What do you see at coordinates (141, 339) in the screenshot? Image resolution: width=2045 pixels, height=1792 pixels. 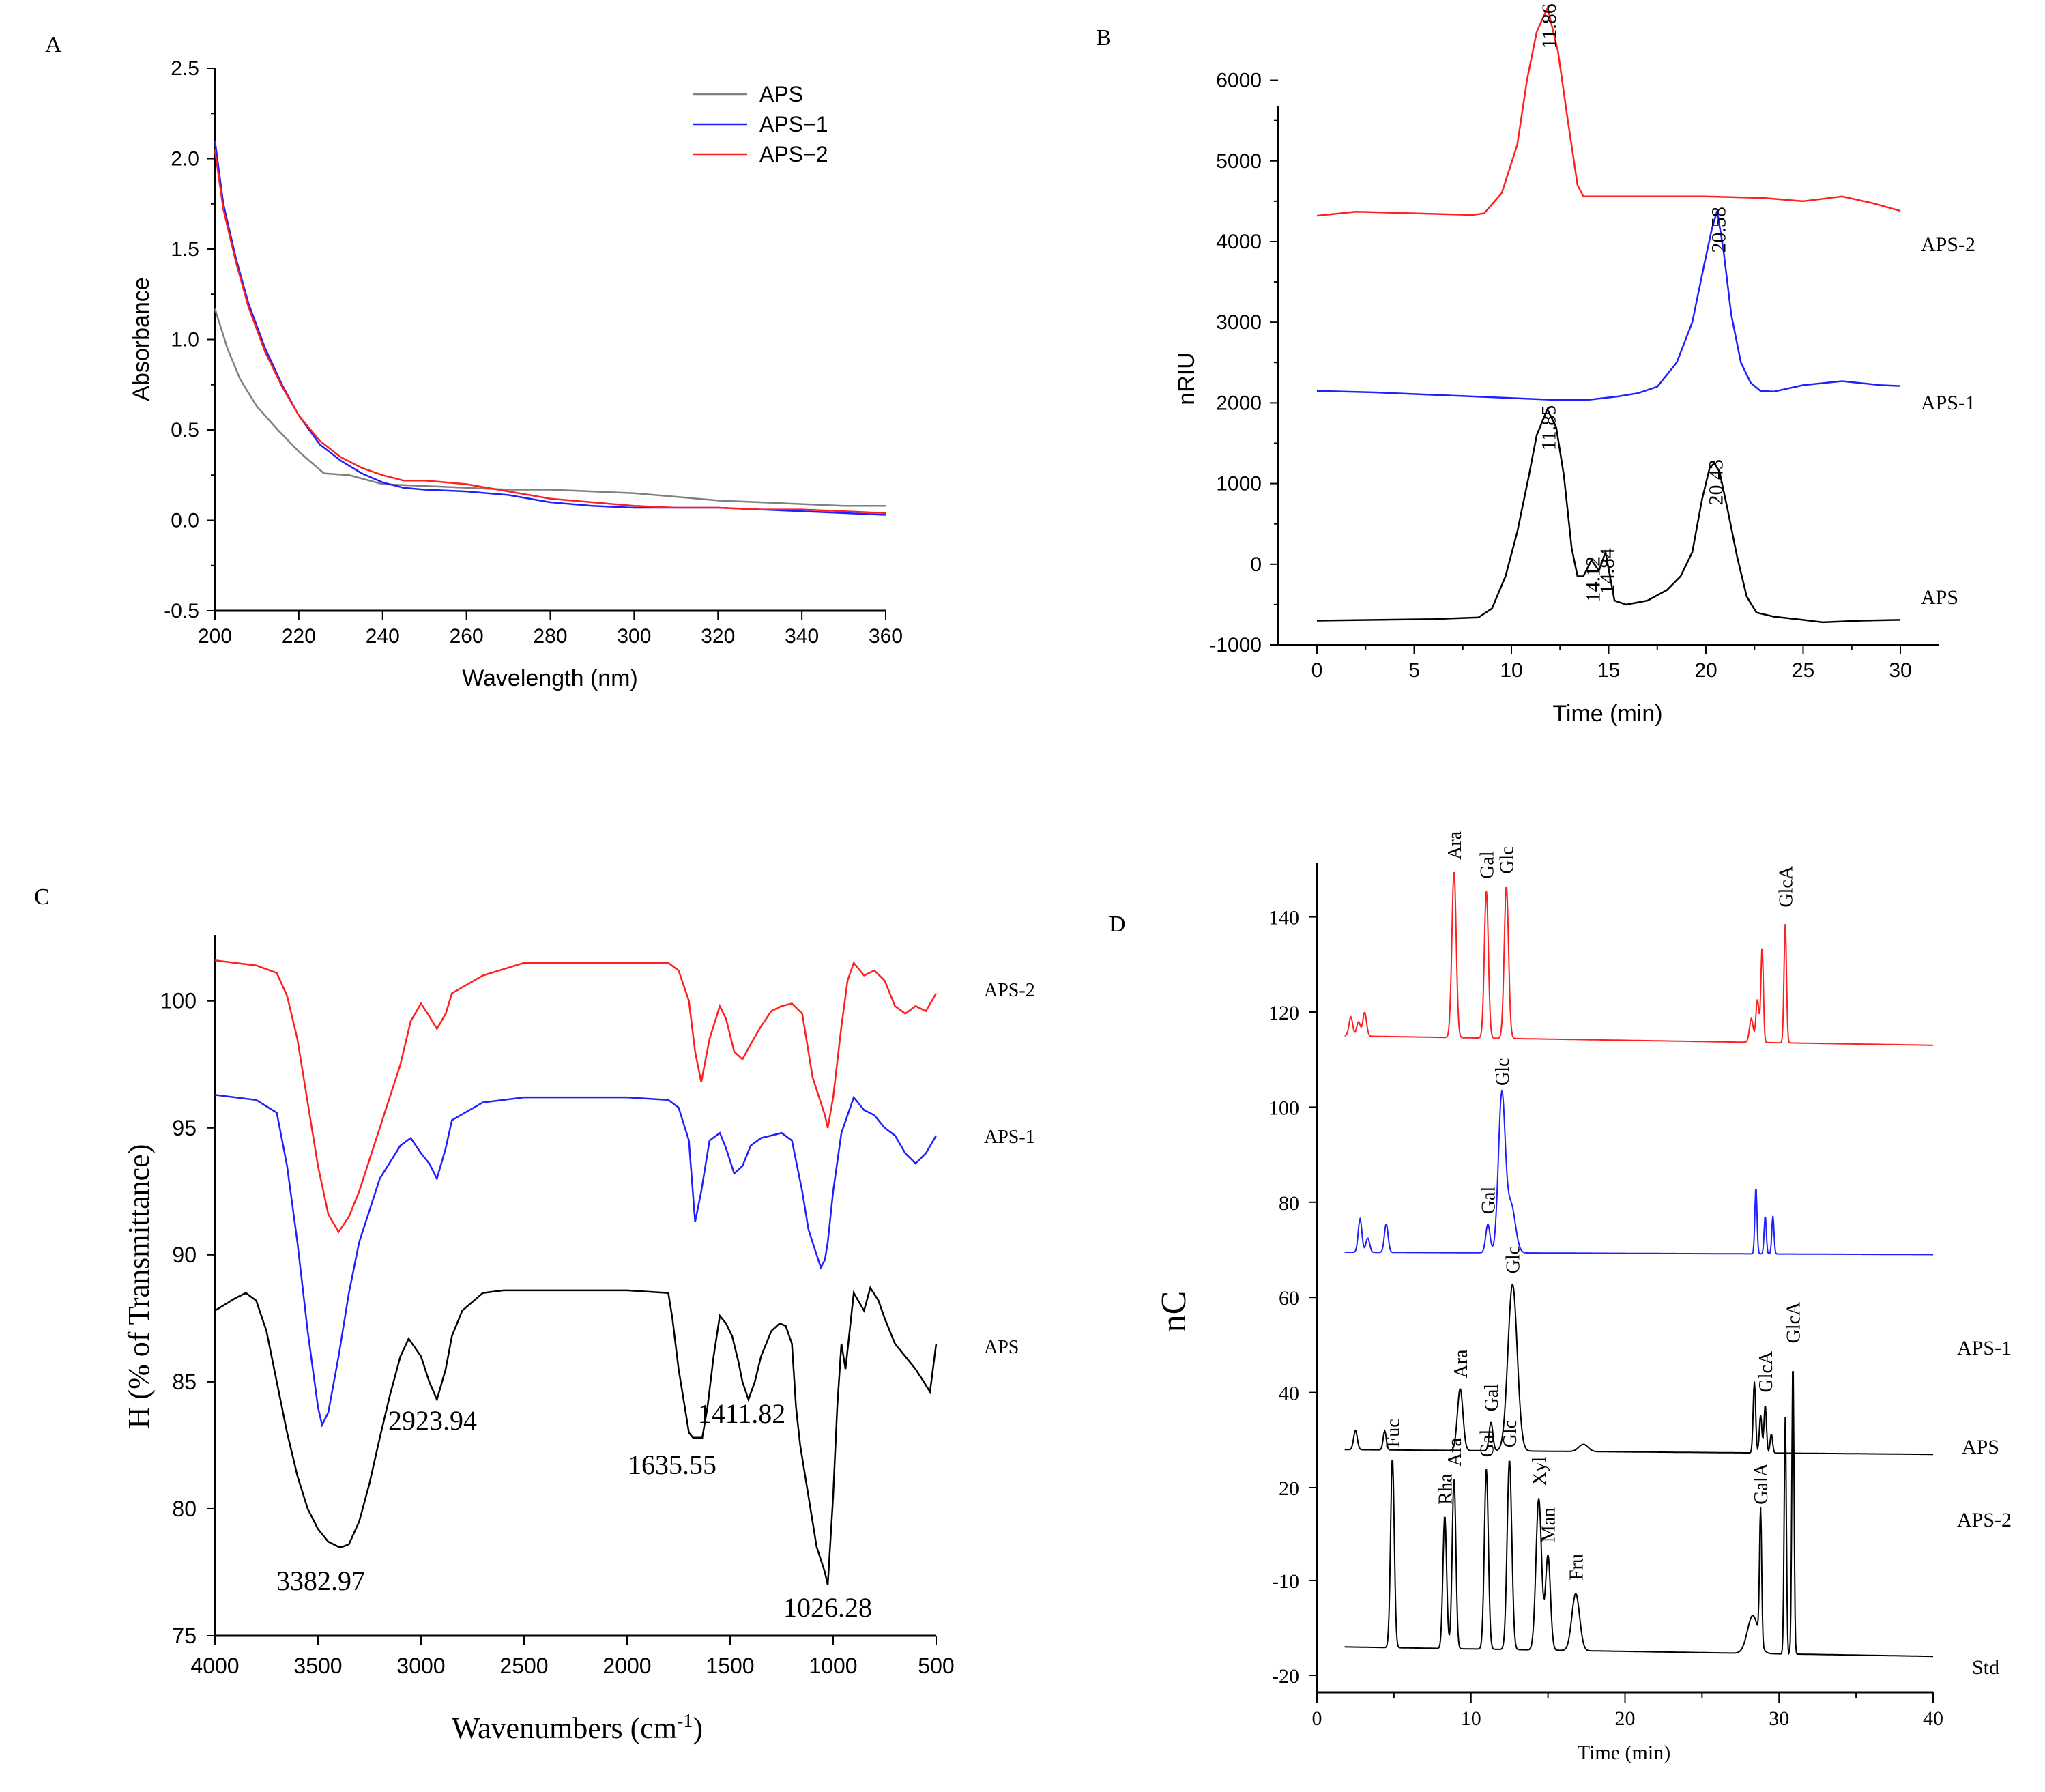 I see `panel-a-y-label: Absorbance` at bounding box center [141, 339].